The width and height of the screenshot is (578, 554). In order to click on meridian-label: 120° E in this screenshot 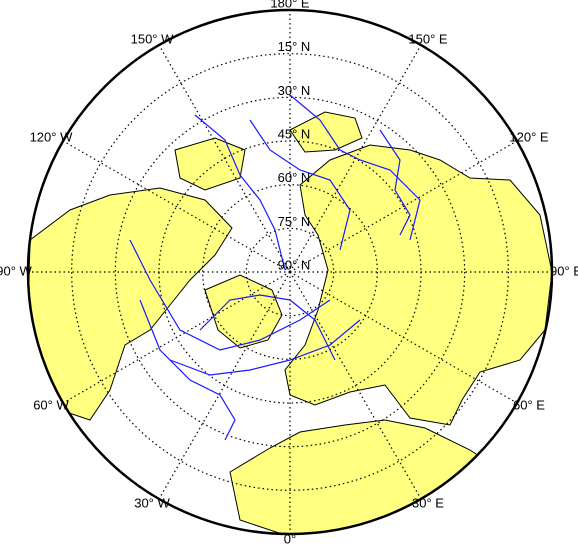, I will do `click(529, 136)`.